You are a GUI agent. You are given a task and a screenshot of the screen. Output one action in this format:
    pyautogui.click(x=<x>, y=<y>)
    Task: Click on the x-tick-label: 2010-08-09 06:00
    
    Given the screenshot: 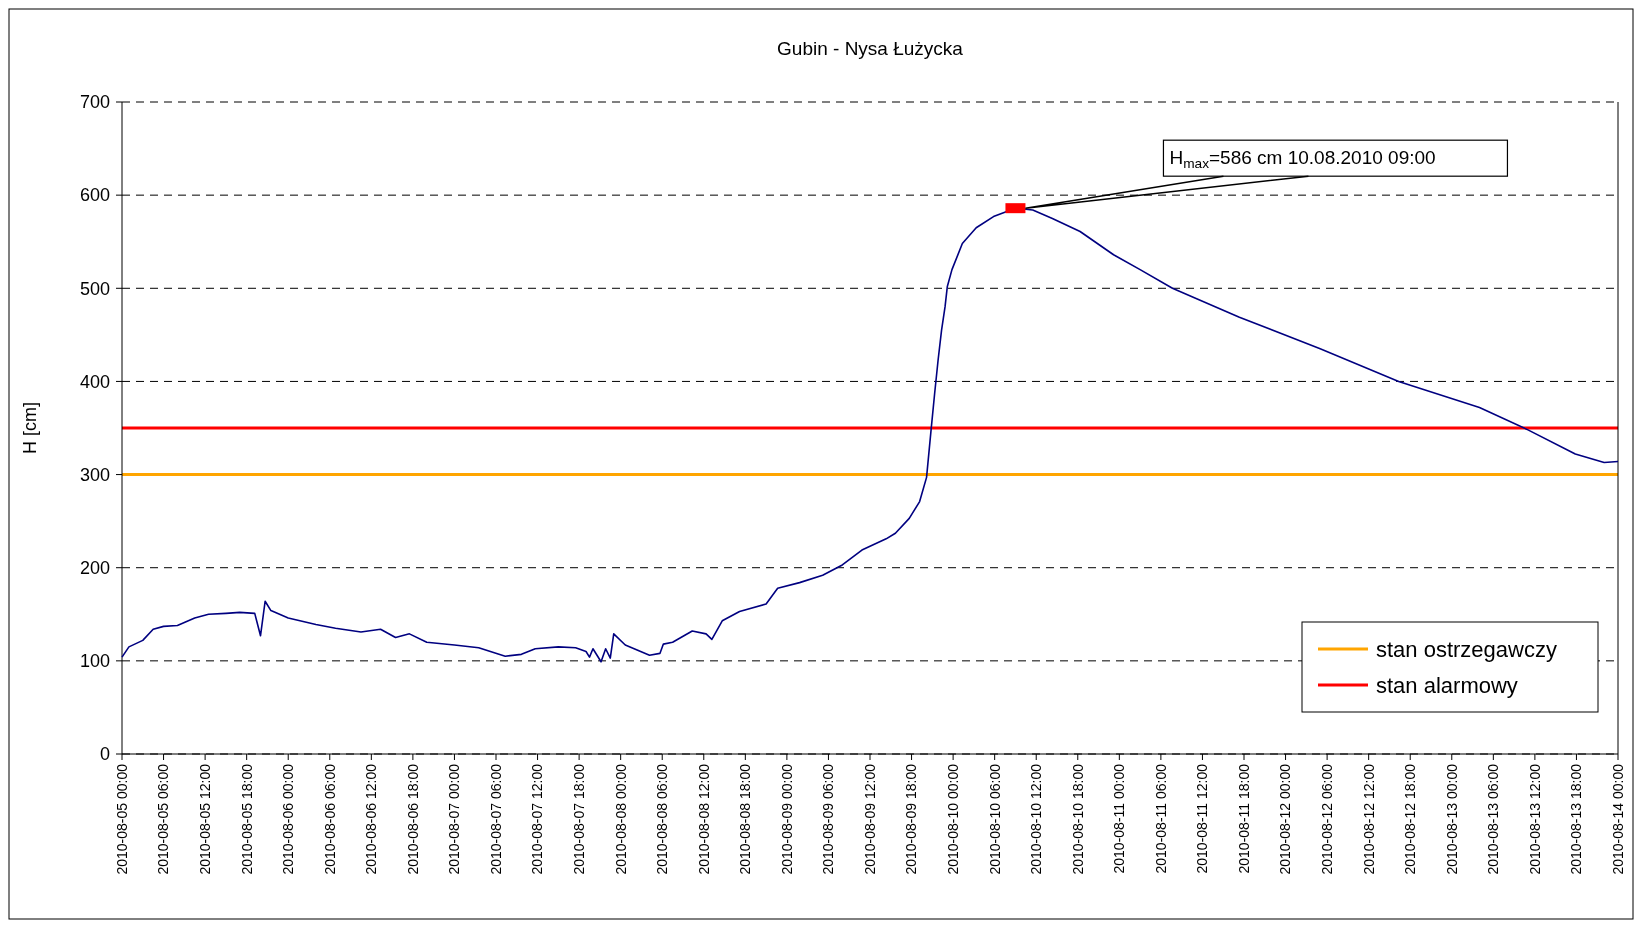 What is the action you would take?
    pyautogui.click(x=828, y=819)
    